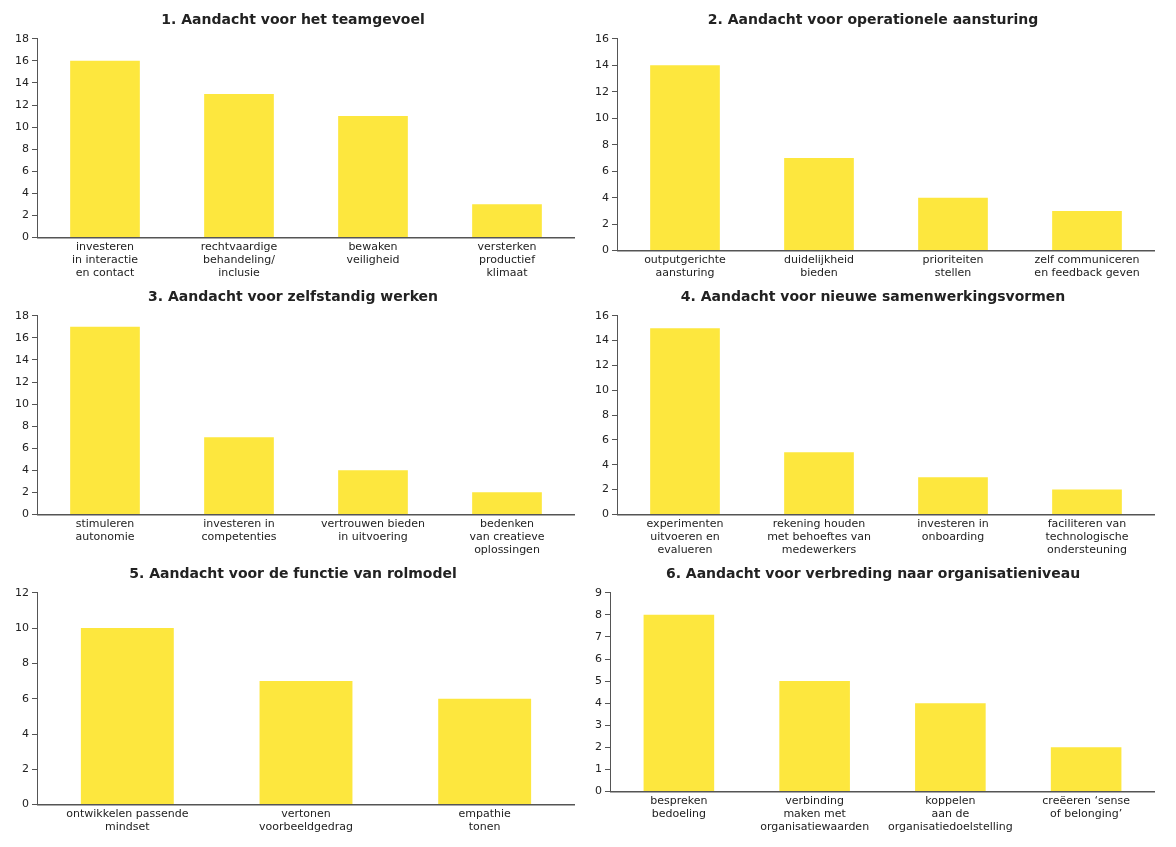  I want to click on x-tick-label: experimenten uitvoeren en evalueren, so click(685, 536).